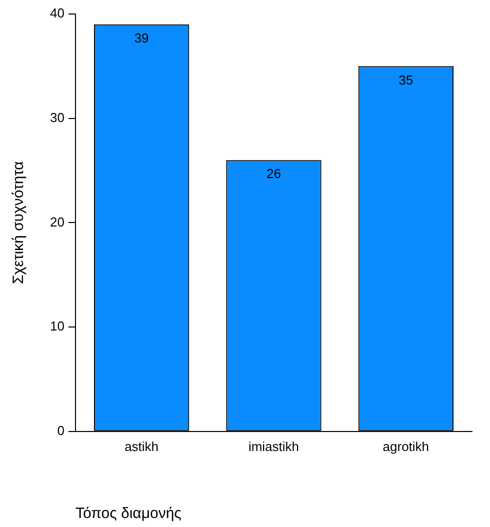 This screenshot has width=490, height=527. What do you see at coordinates (273, 174) in the screenshot?
I see `data-label: 26` at bounding box center [273, 174].